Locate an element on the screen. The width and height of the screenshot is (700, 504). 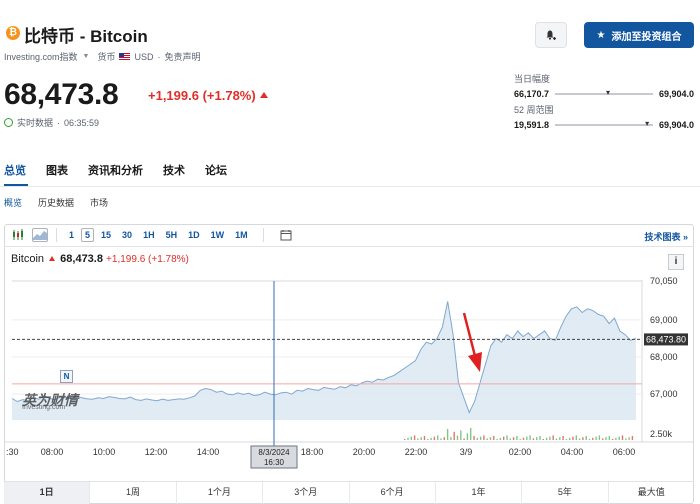
interval-5: 5 is located at coordinates (88, 235).